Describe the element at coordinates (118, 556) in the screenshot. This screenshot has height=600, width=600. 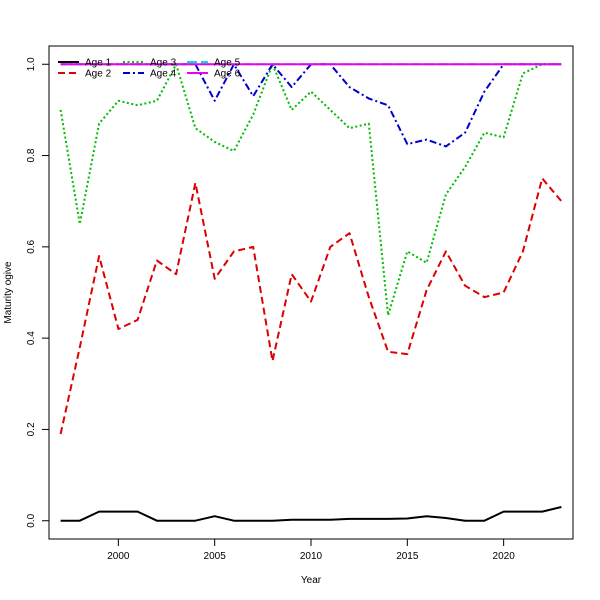
I see `x-tick-label: 2000` at that location.